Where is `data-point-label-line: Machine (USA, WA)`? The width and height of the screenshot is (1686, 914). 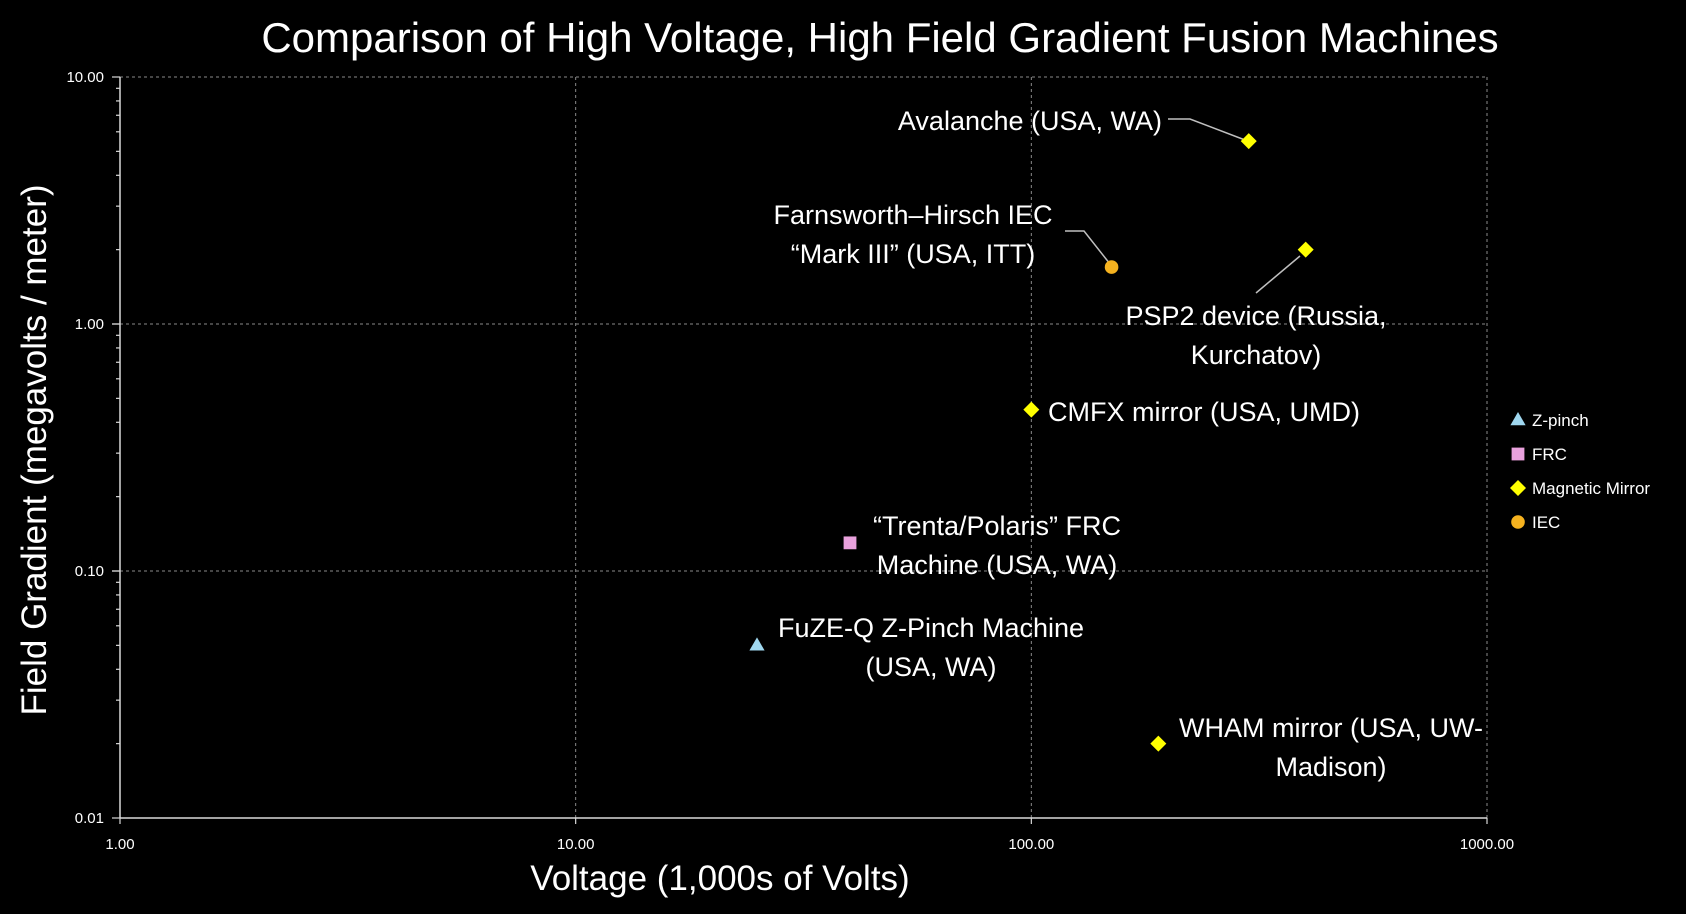
data-point-label-line: Machine (USA, WA) is located at coordinates (997, 565).